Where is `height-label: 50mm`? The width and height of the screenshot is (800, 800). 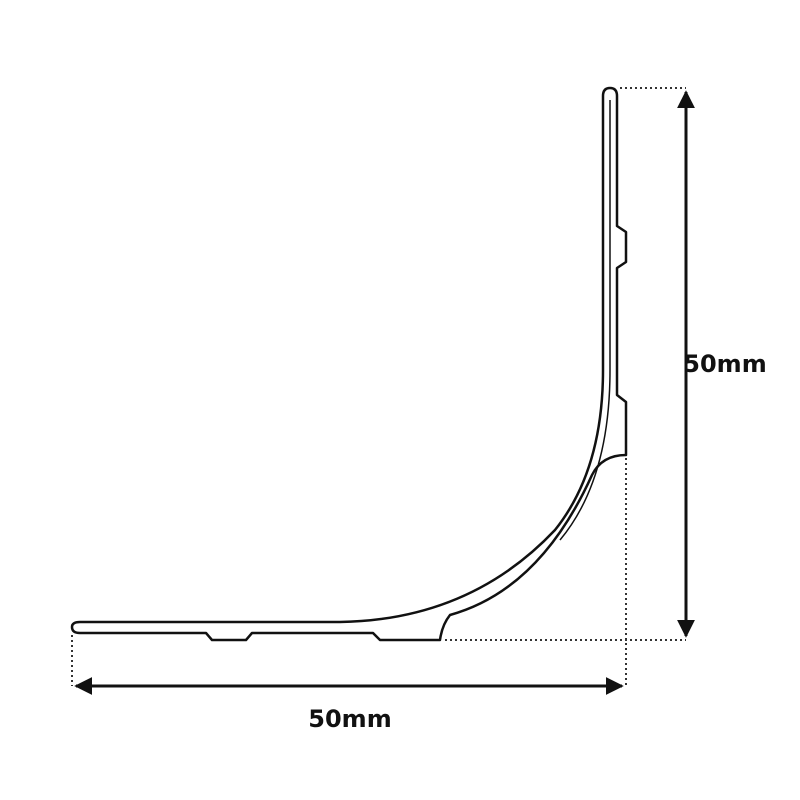
height-label: 50mm is located at coordinates (724, 364).